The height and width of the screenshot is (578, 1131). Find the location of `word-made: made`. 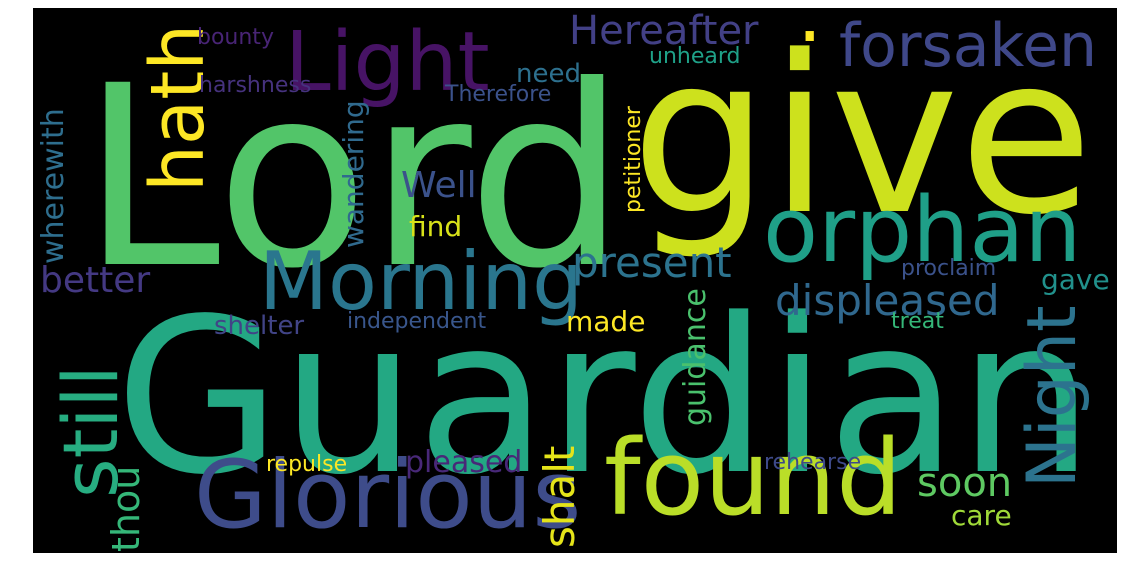

word-made: made is located at coordinates (606, 321).